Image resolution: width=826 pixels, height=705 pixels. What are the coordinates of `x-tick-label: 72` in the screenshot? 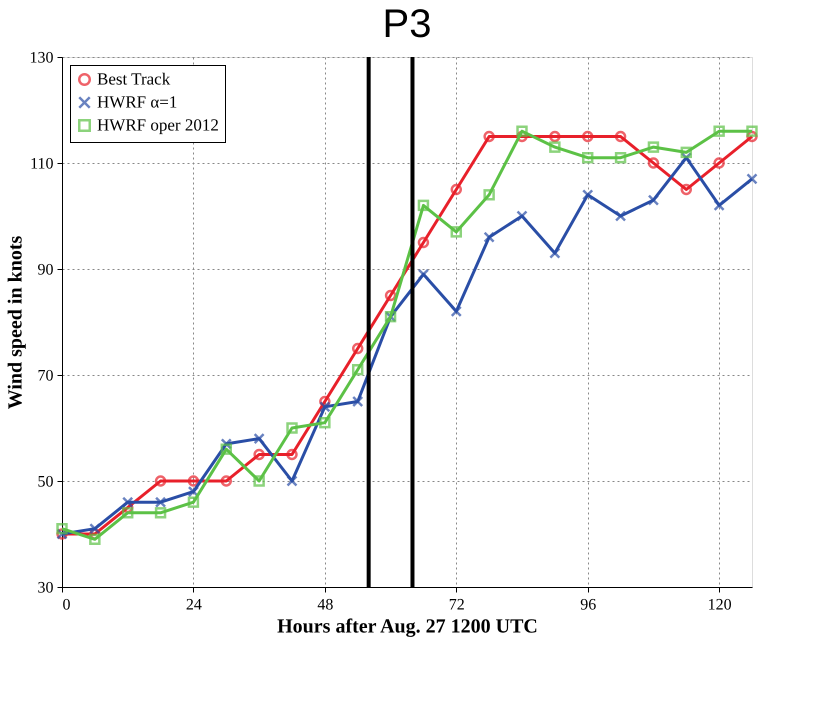 It's located at (456, 605).